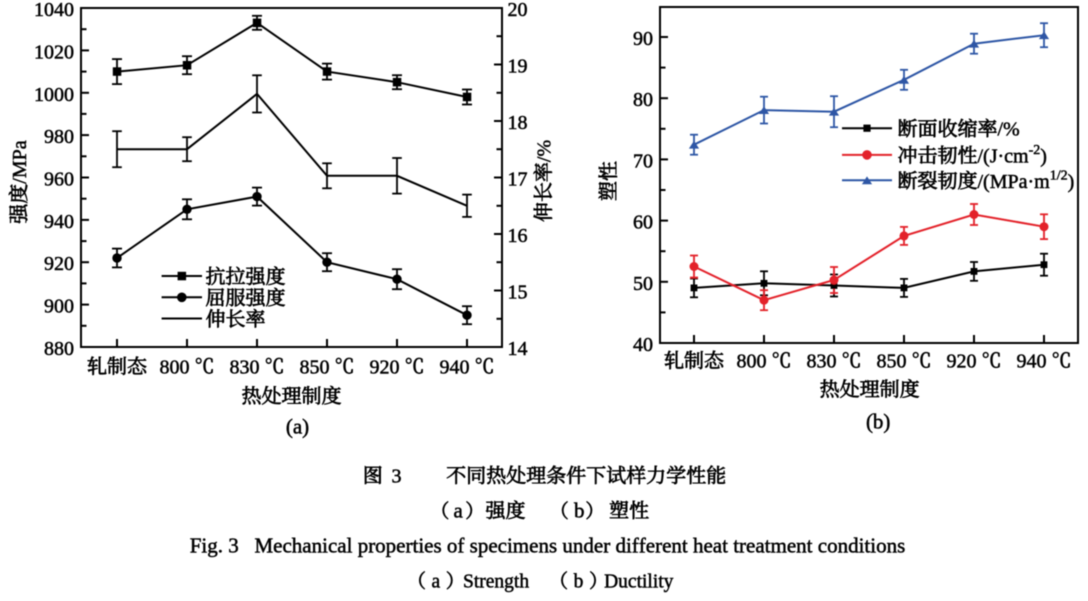  Describe the element at coordinates (20, 161) in the screenshot. I see `svg-text: /MPa` at that location.